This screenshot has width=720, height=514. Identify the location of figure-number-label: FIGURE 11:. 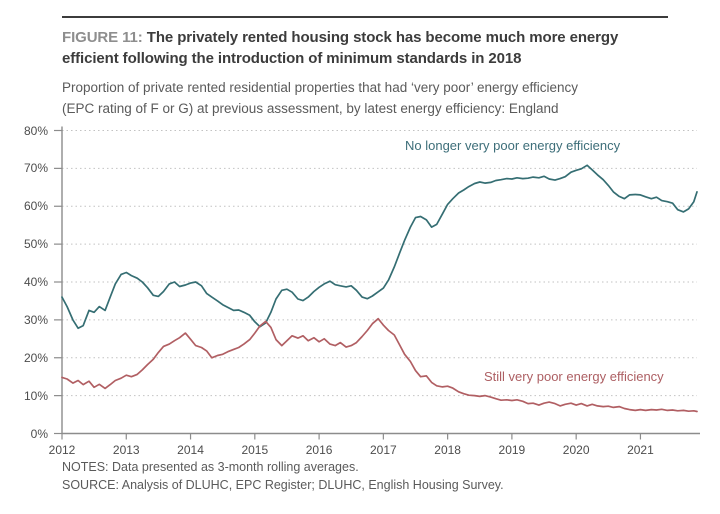
(102, 37).